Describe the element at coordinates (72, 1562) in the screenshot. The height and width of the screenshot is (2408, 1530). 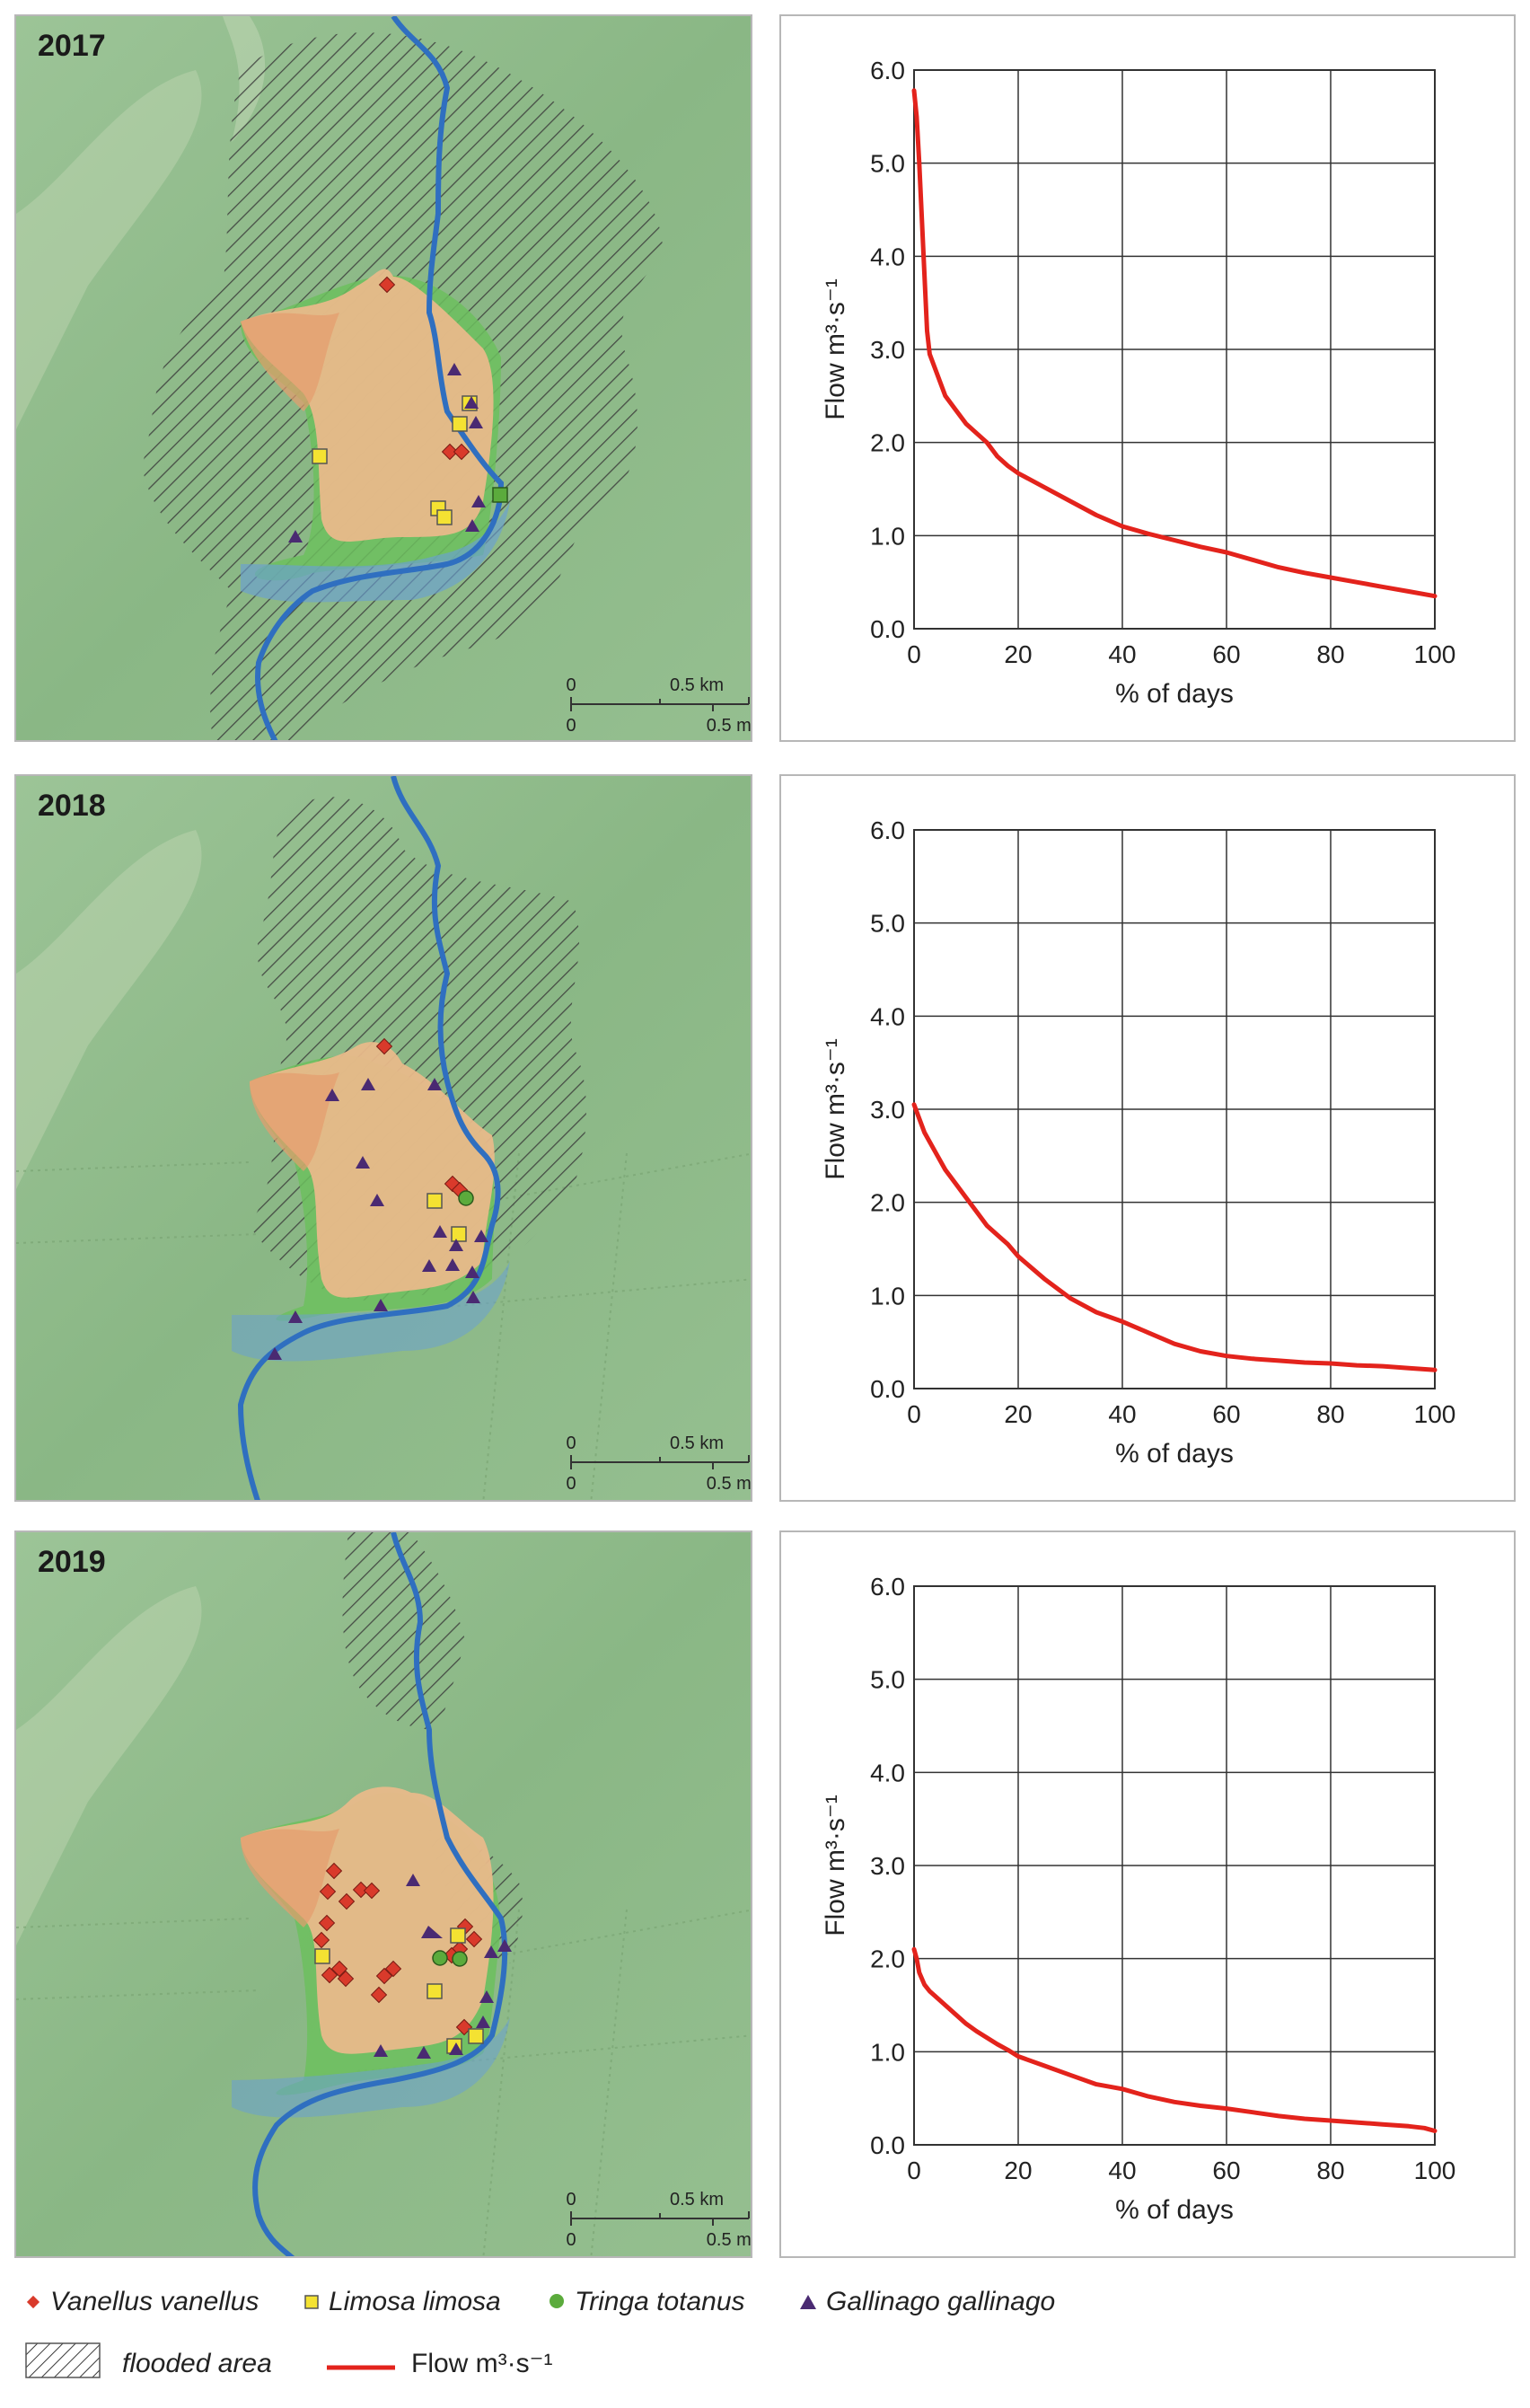
I see `year-label: 2019` at that location.